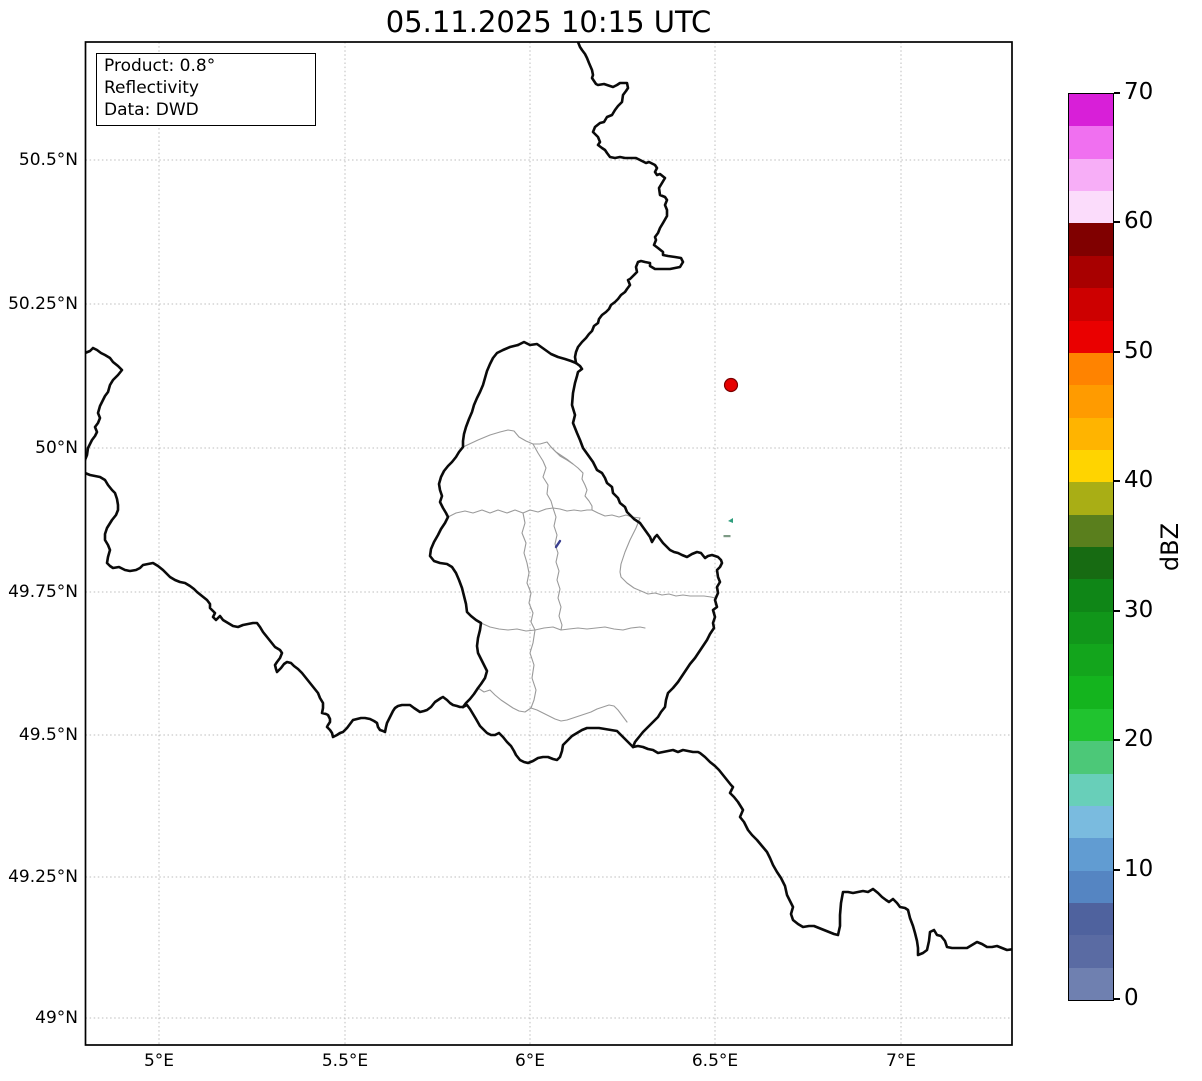 The height and width of the screenshot is (1081, 1202). What do you see at coordinates (160, 77) in the screenshot?
I see `product-line: Product: 0.8° Reflectivity` at bounding box center [160, 77].